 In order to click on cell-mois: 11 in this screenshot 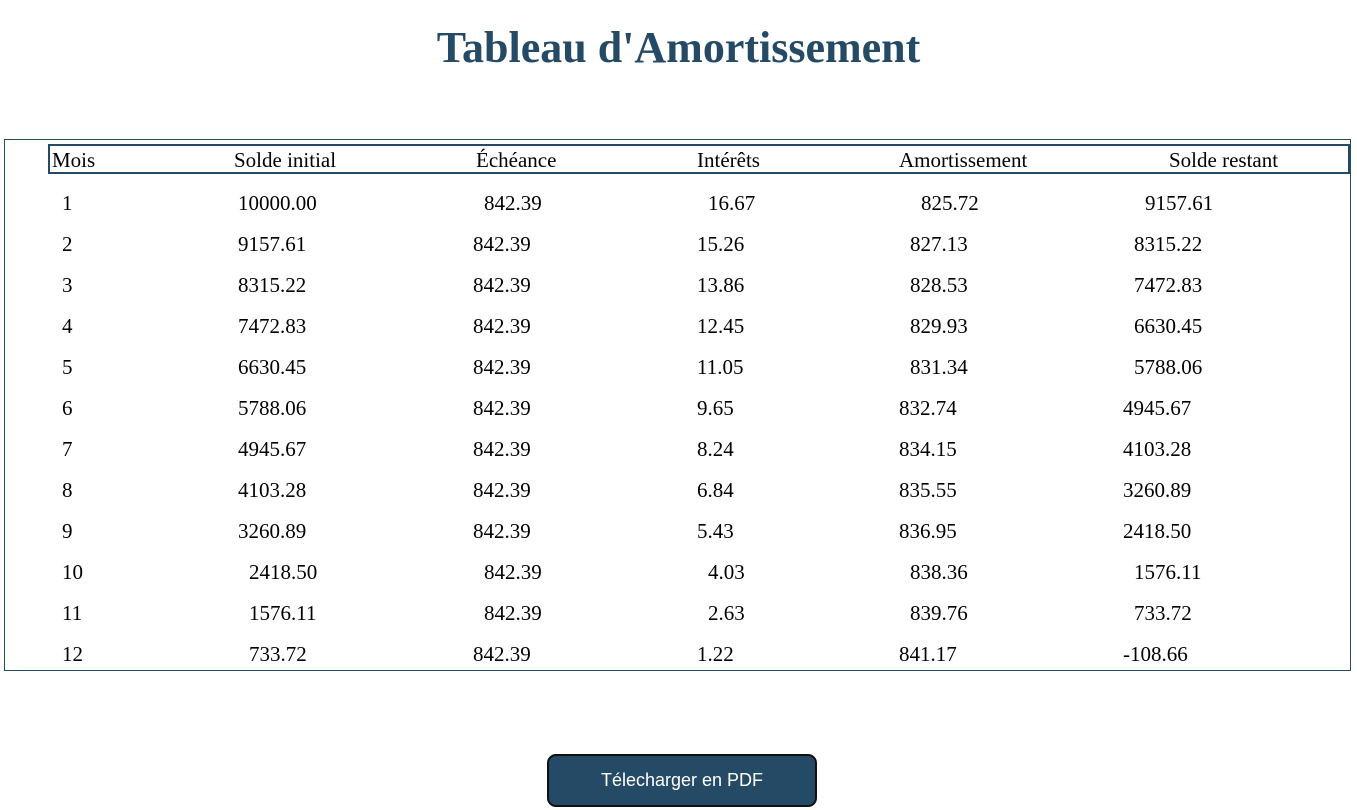, I will do `click(72, 613)`.